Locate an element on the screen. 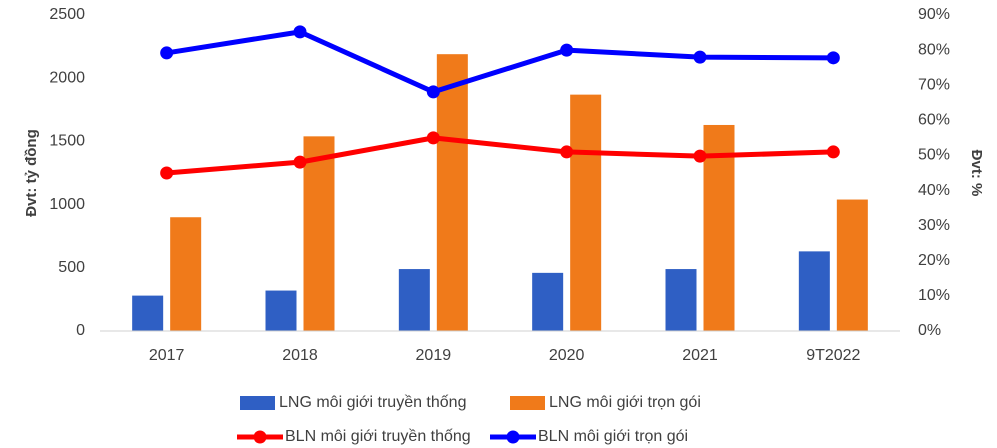  y2-axis-label: Đvt: % is located at coordinates (976, 173).